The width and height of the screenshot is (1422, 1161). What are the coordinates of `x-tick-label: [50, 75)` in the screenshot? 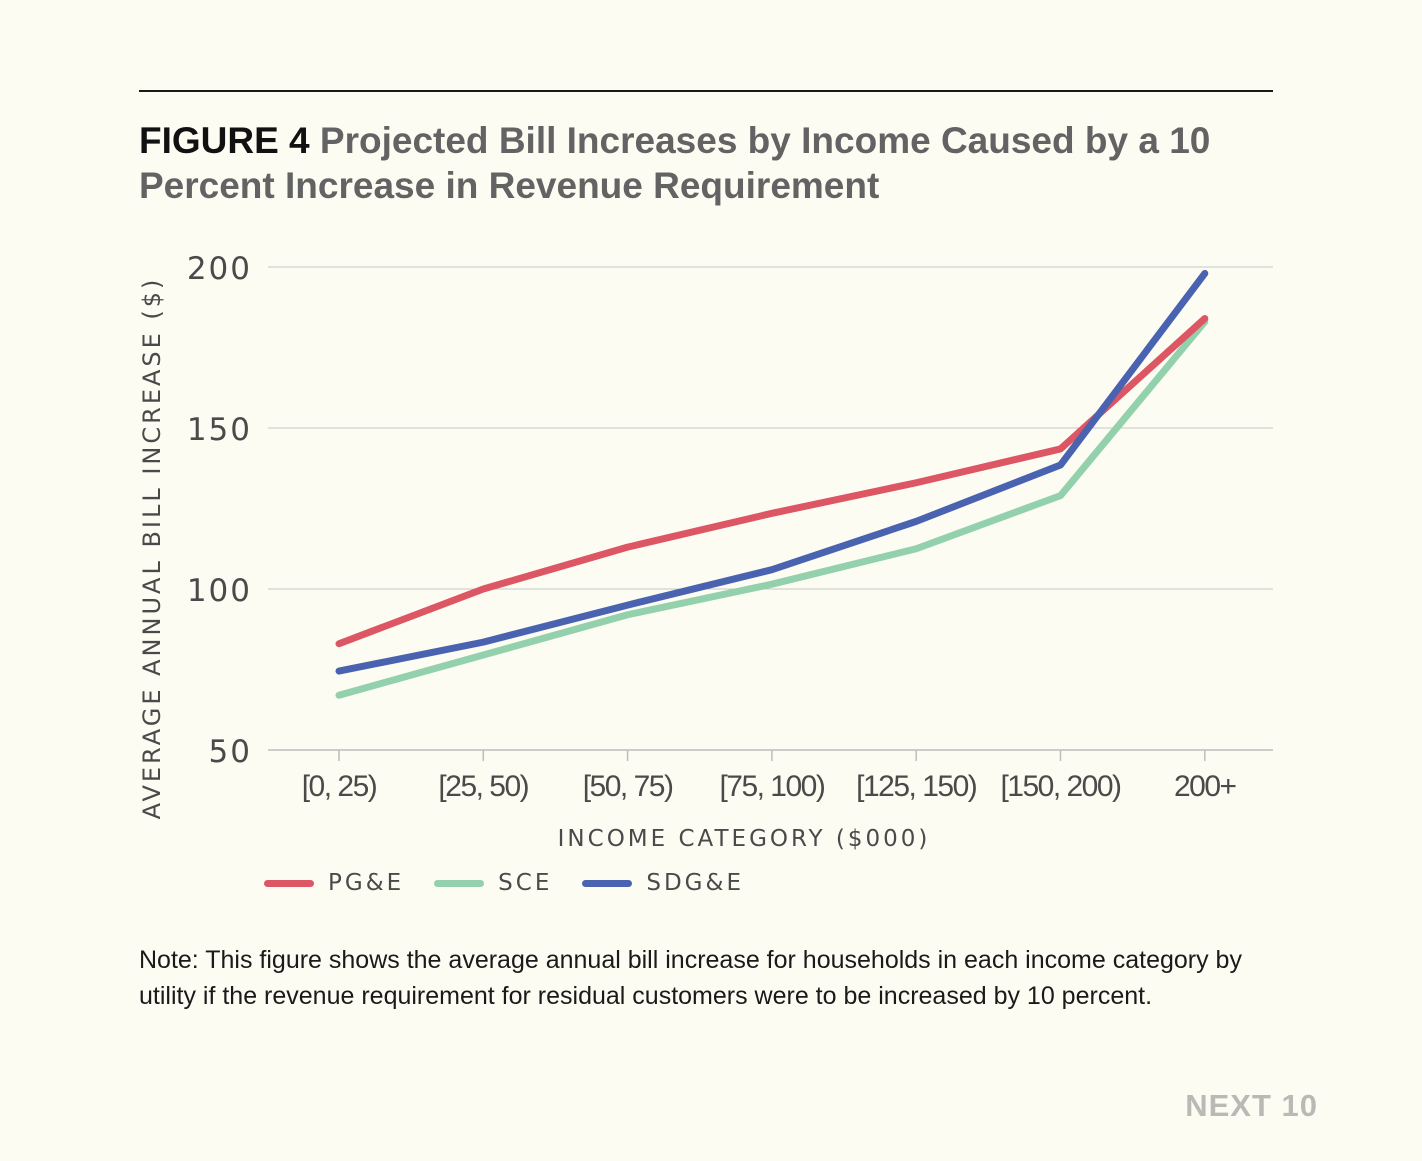 It's located at (628, 786).